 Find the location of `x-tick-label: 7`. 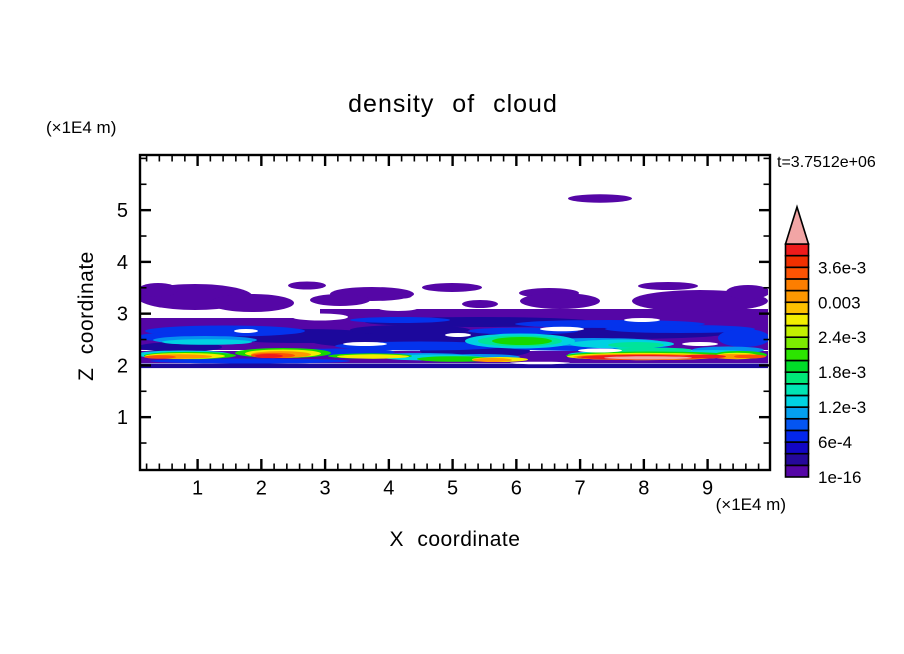

x-tick-label: 7 is located at coordinates (580, 489).